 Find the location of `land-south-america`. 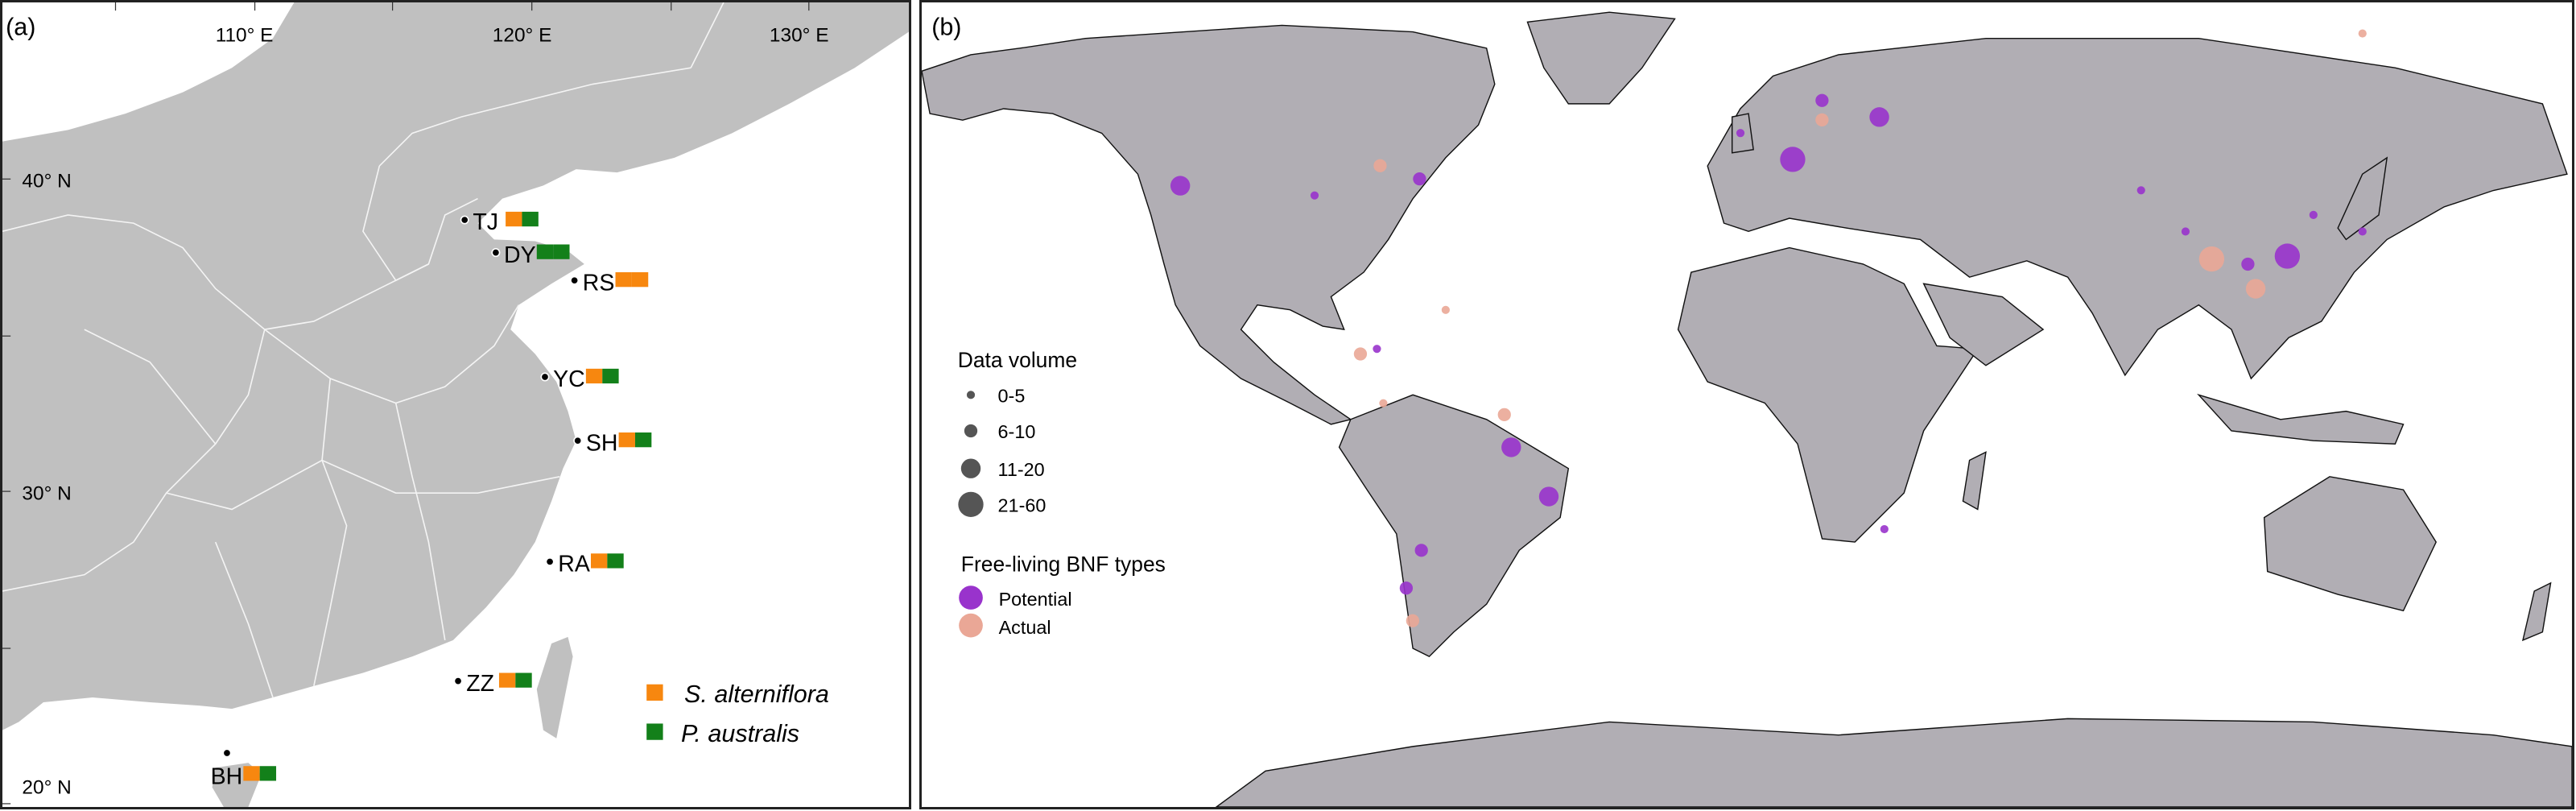

land-south-america is located at coordinates (1454, 526).